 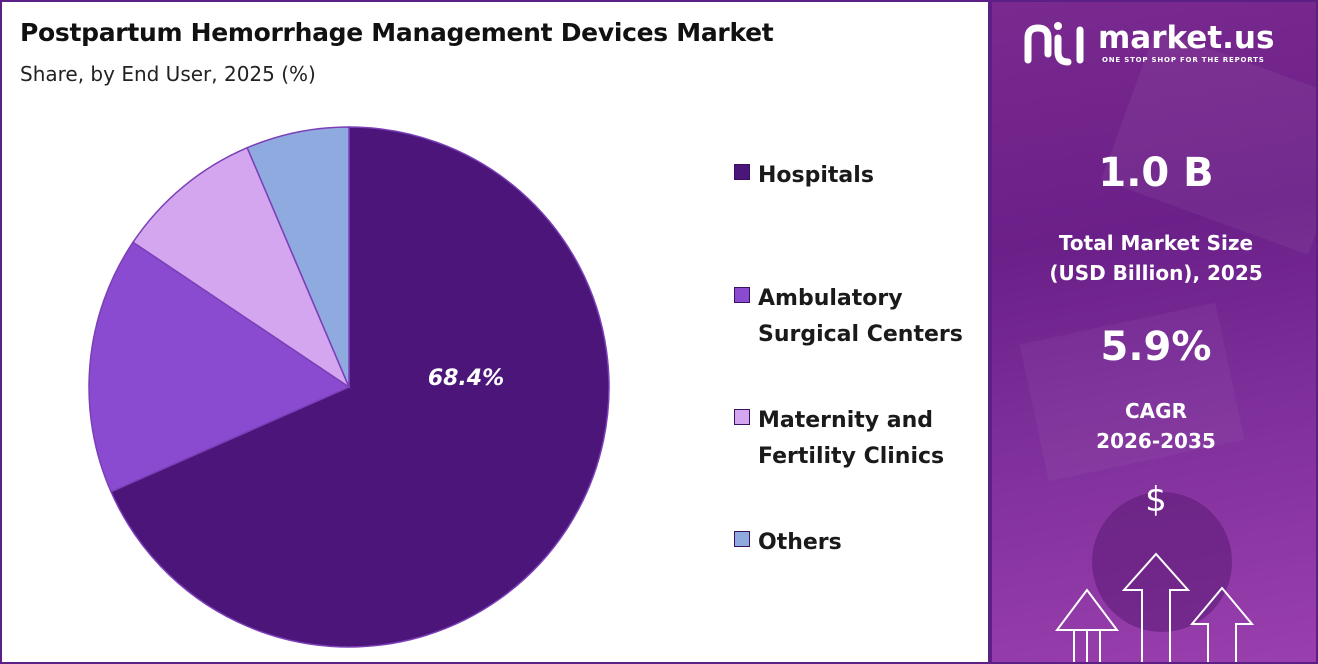 What do you see at coordinates (168, 74) in the screenshot?
I see `chart-subtitle: Share, by End User, 2025 (%)` at bounding box center [168, 74].